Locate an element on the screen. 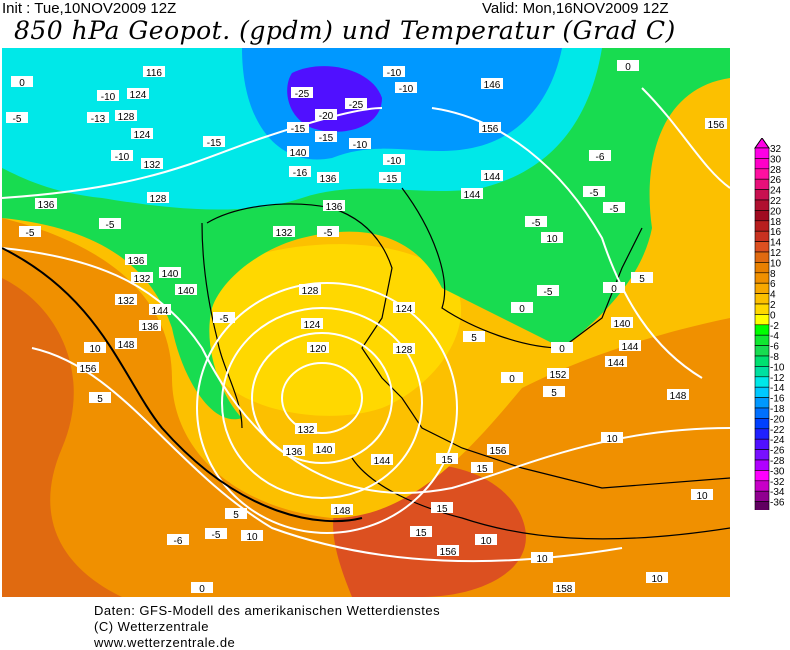  colorbar-label: -12 is located at coordinates (777, 378).